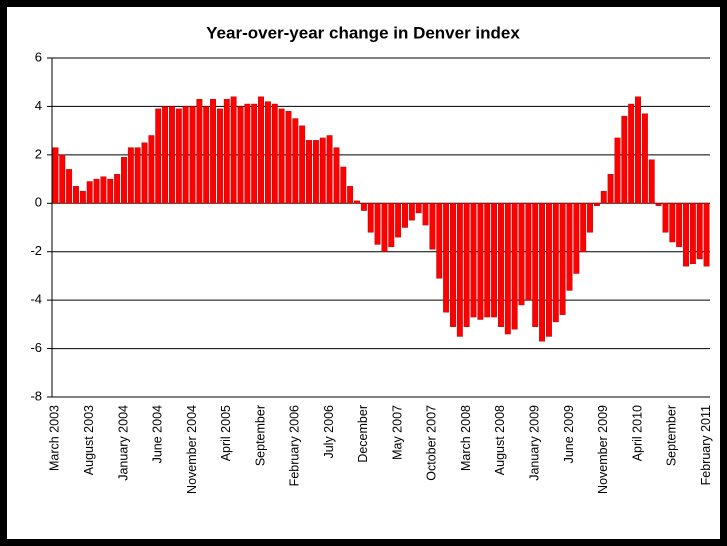  Describe the element at coordinates (36, 250) in the screenshot. I see `y-tick-label: -2` at that location.